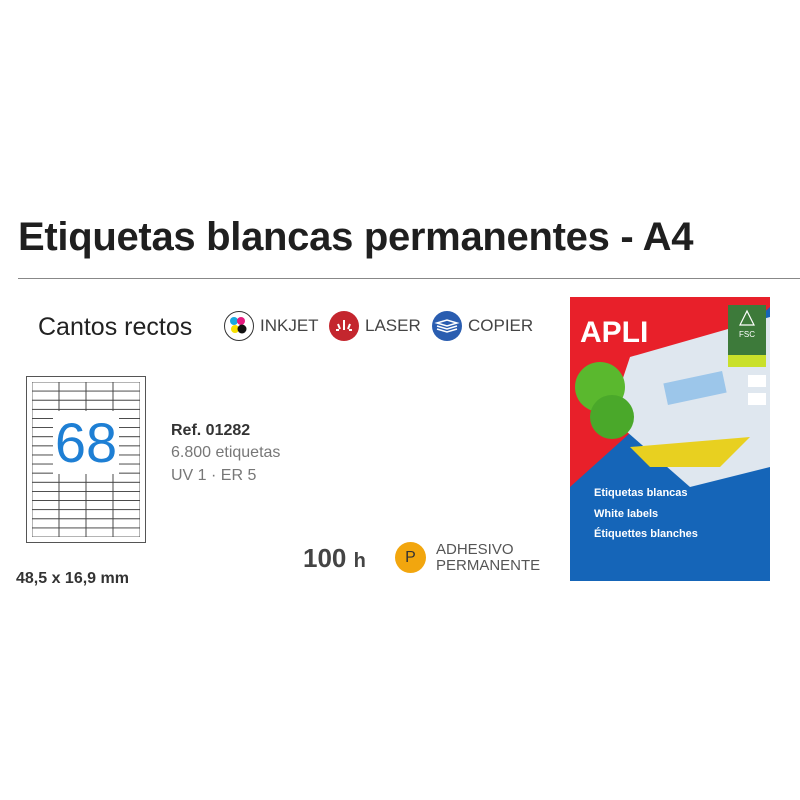 The height and width of the screenshot is (800, 800). Describe the element at coordinates (239, 326) in the screenshot. I see `inkjet-drops-icon` at that location.